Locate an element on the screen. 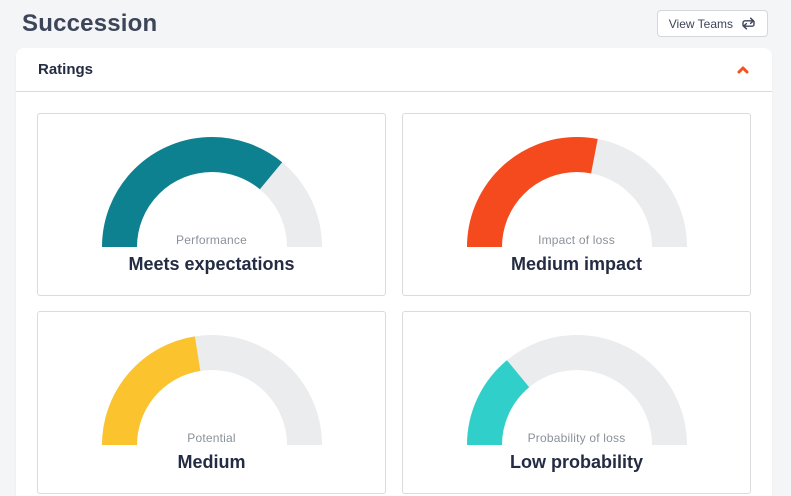  potential-gauge: Potential is located at coordinates (211, 390).